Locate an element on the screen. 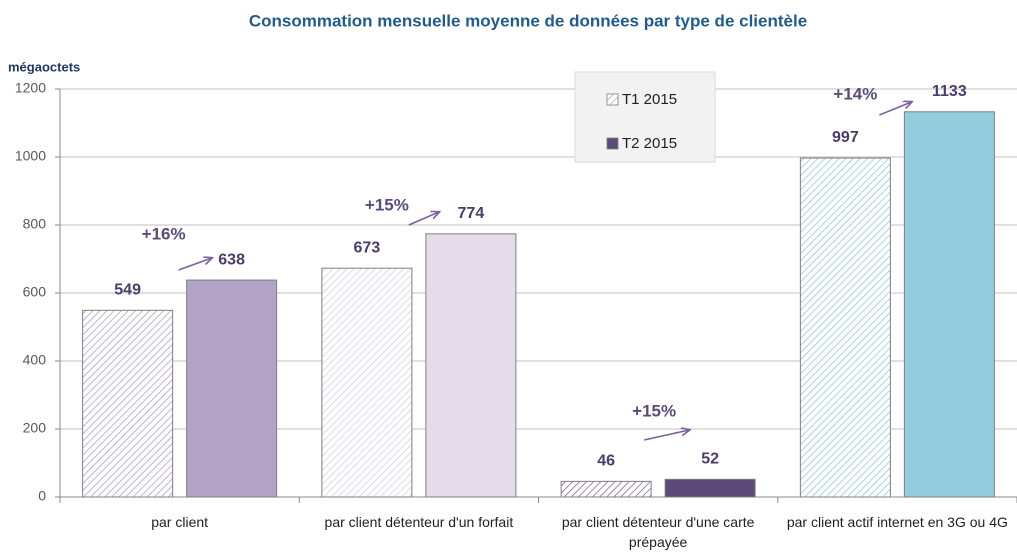 The image size is (1017, 553). y-tick-label: 600 is located at coordinates (35, 292).